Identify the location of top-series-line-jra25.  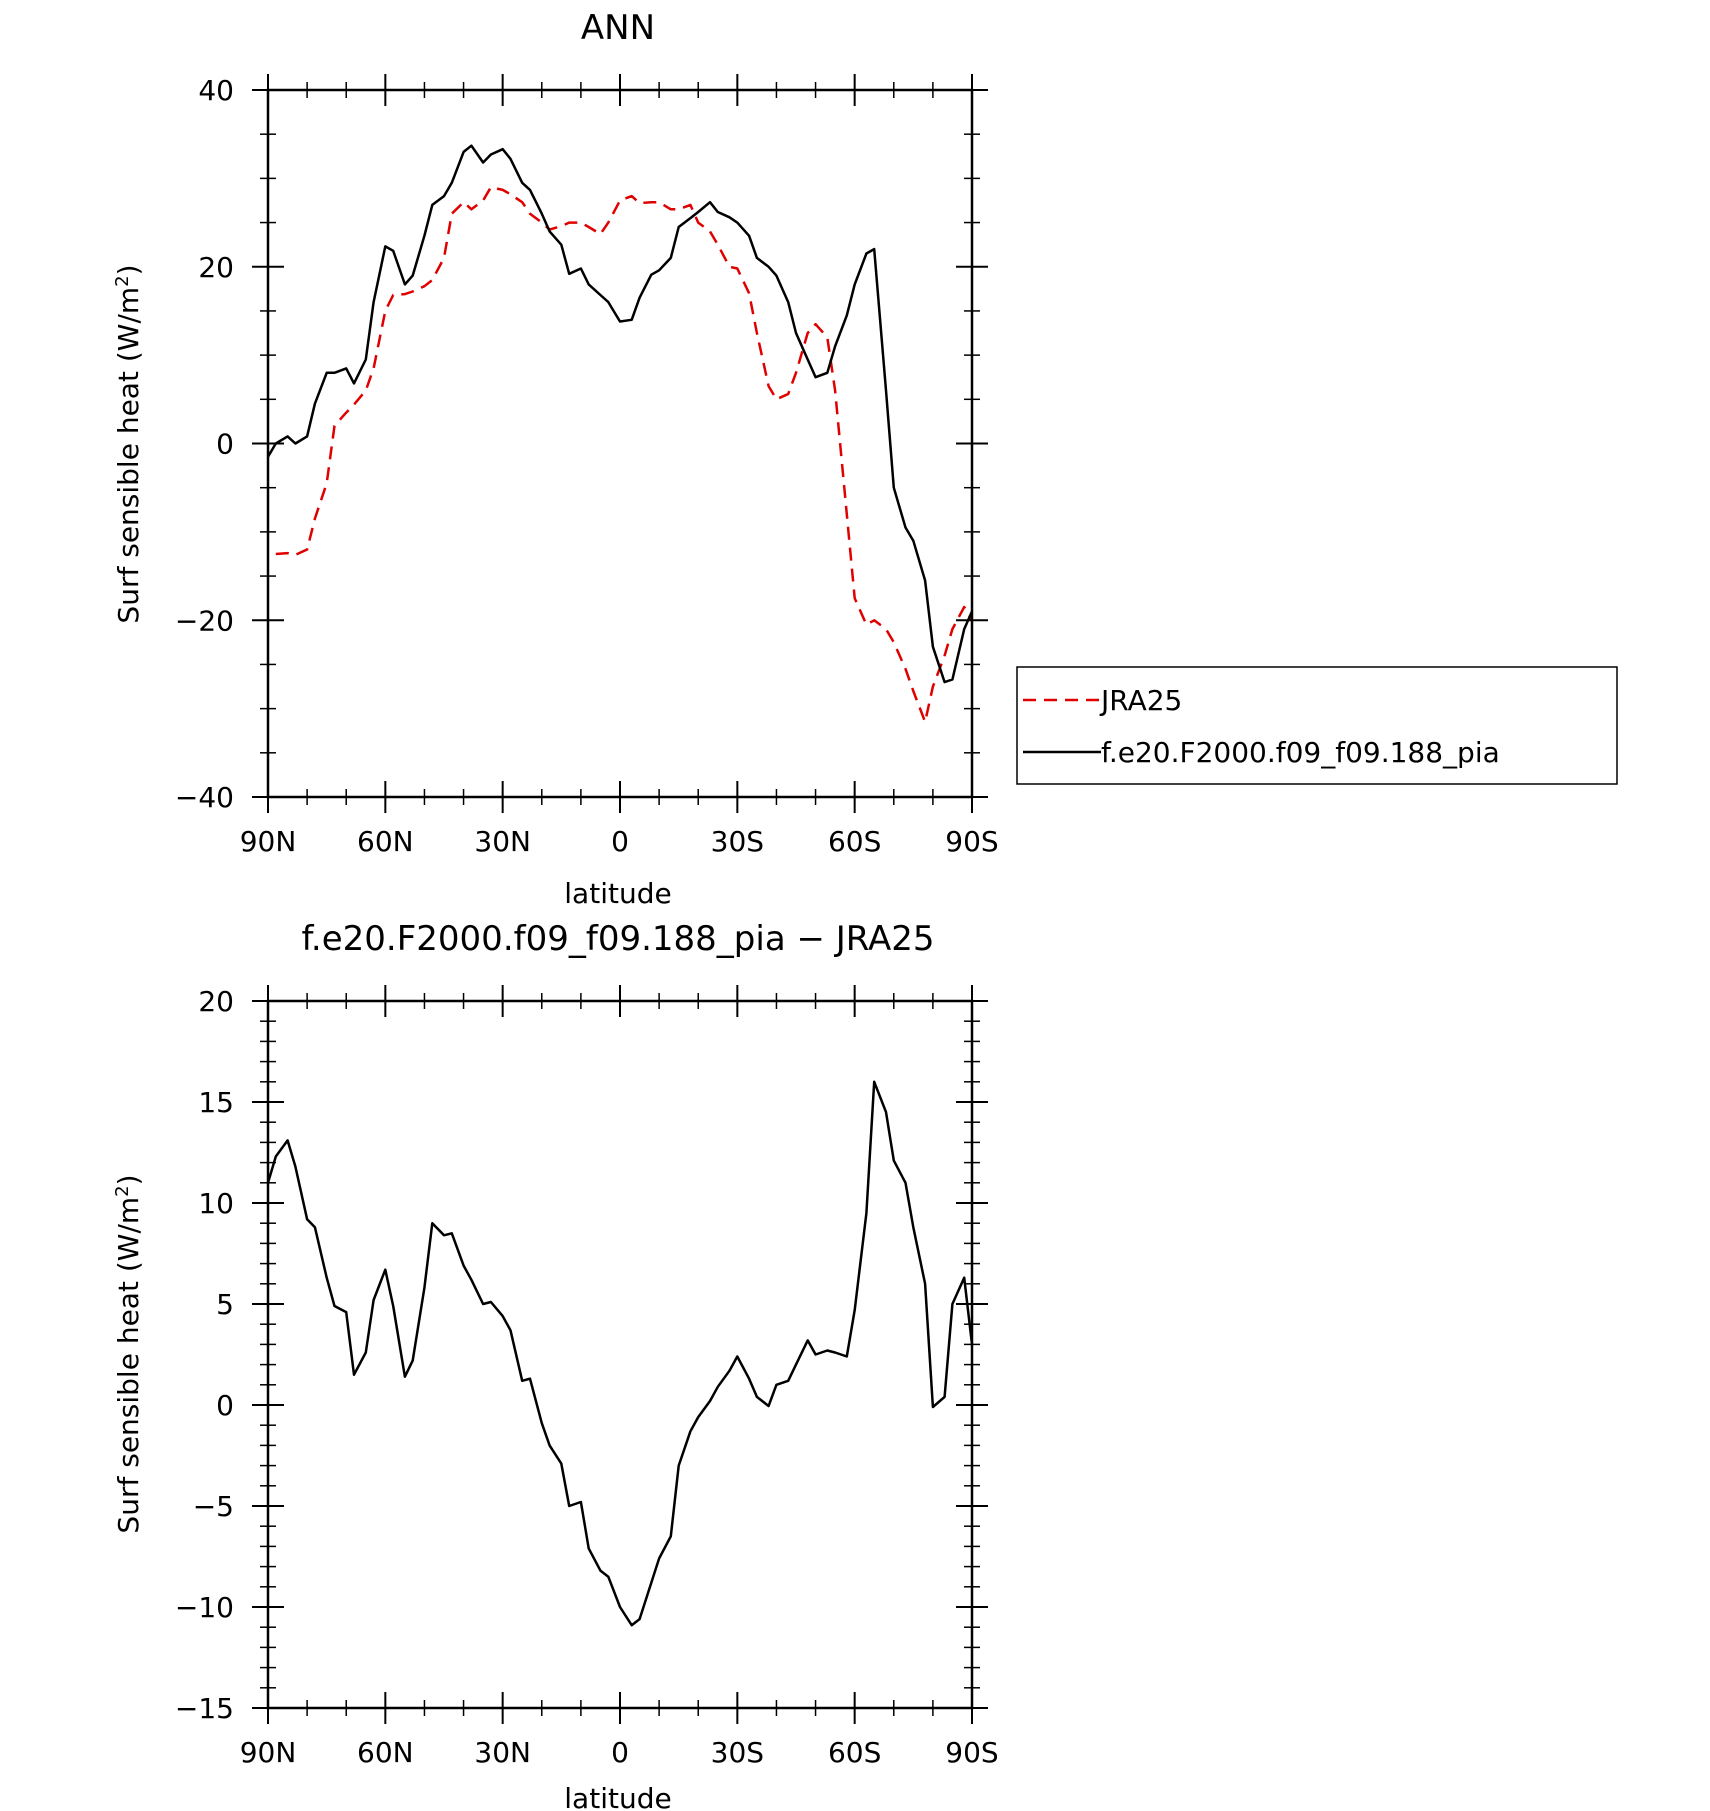
(624, 454).